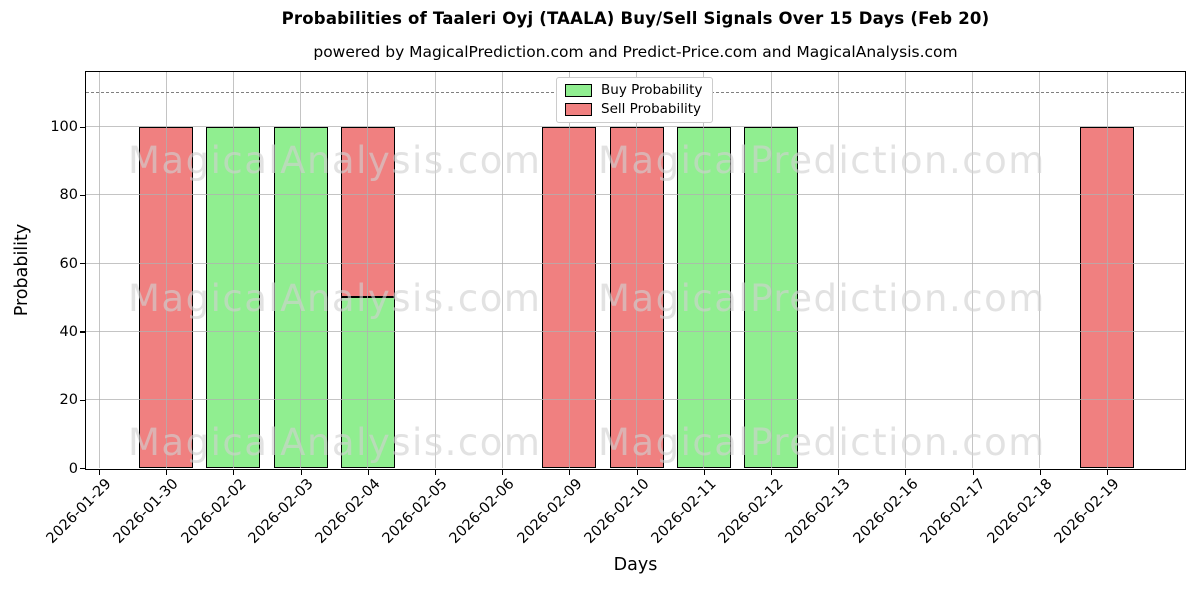  I want to click on x-tick-label: 2026-02-11, so click(684, 511).